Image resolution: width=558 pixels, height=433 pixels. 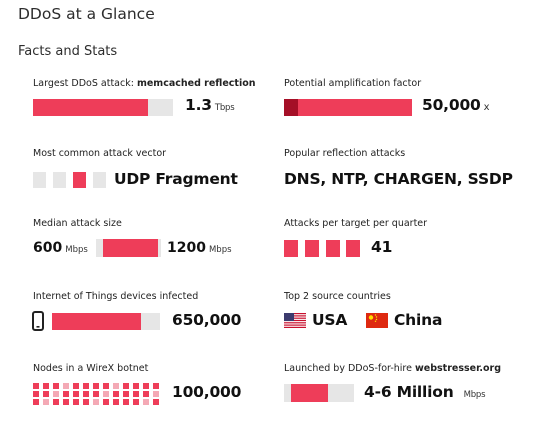 I want to click on median-size-bar-fill, so click(x=130, y=248).